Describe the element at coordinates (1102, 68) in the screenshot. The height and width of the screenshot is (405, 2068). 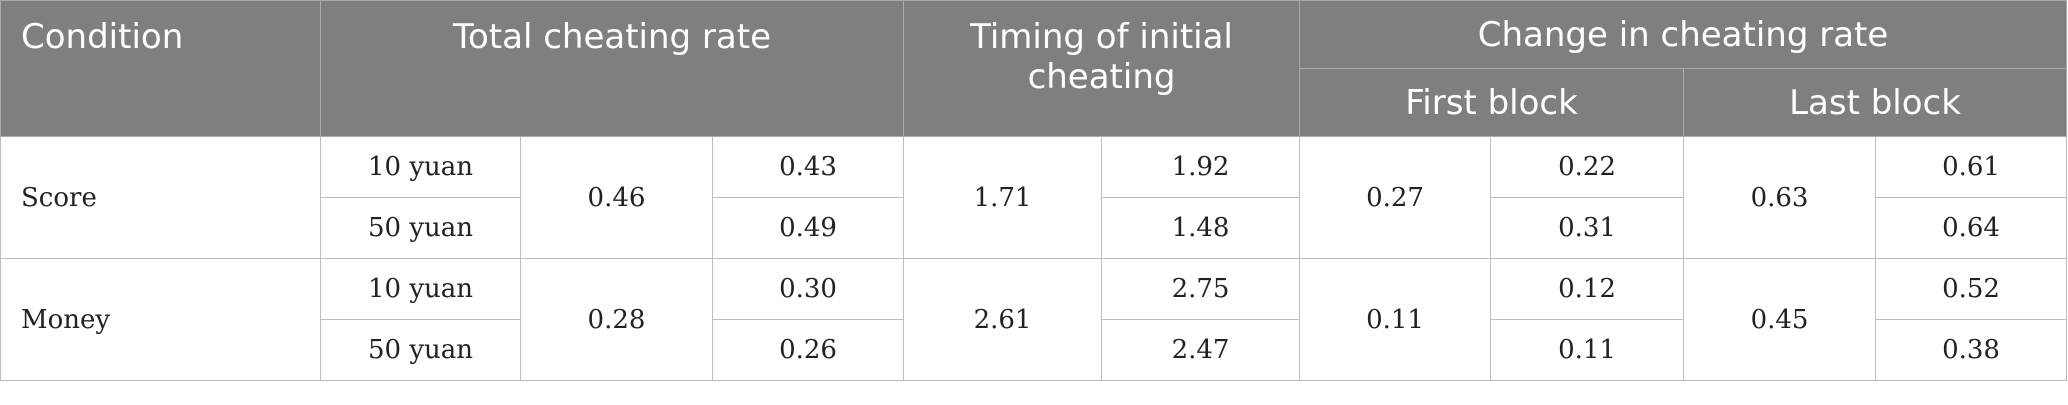
I see `header-timing-initial-cheating: Timing of initial cheating` at that location.